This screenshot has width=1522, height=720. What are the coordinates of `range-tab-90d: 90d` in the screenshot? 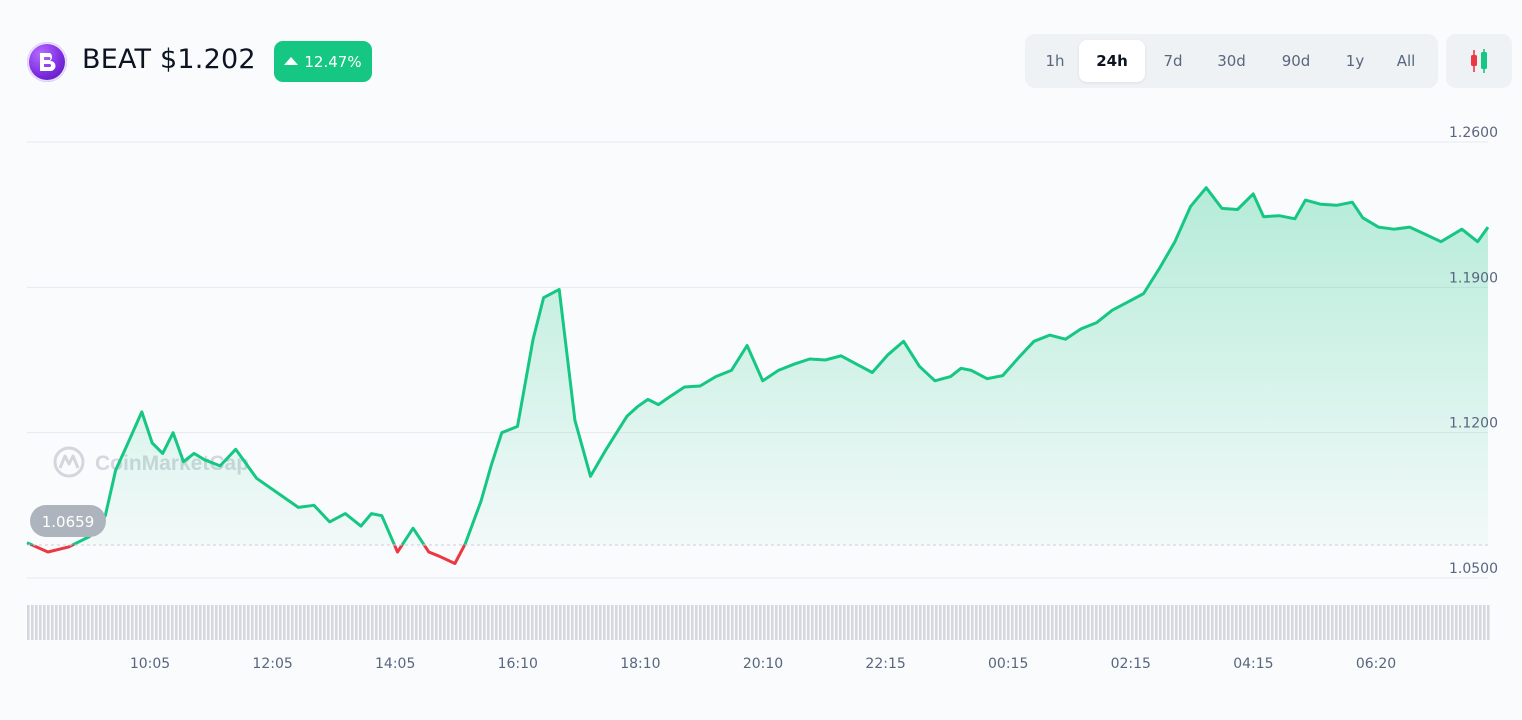 It's located at (1296, 61).